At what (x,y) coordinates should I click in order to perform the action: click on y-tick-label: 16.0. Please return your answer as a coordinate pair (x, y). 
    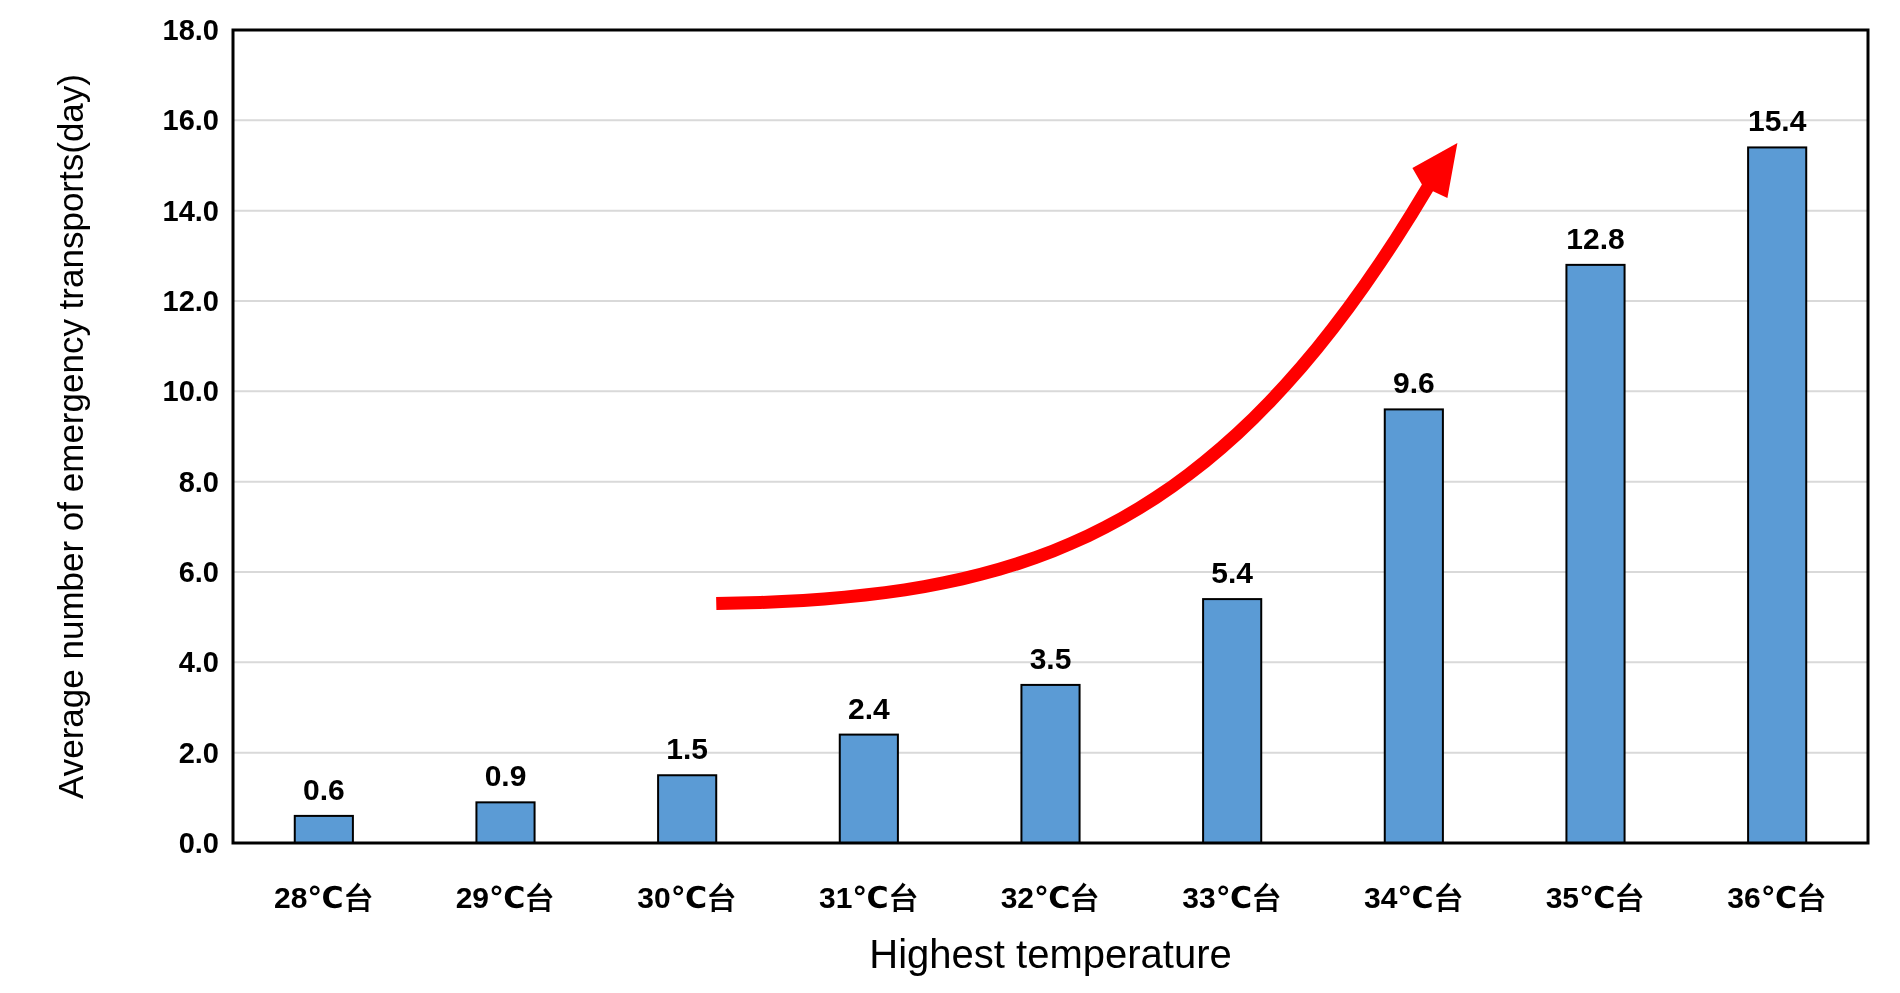
    Looking at the image, I should click on (190, 120).